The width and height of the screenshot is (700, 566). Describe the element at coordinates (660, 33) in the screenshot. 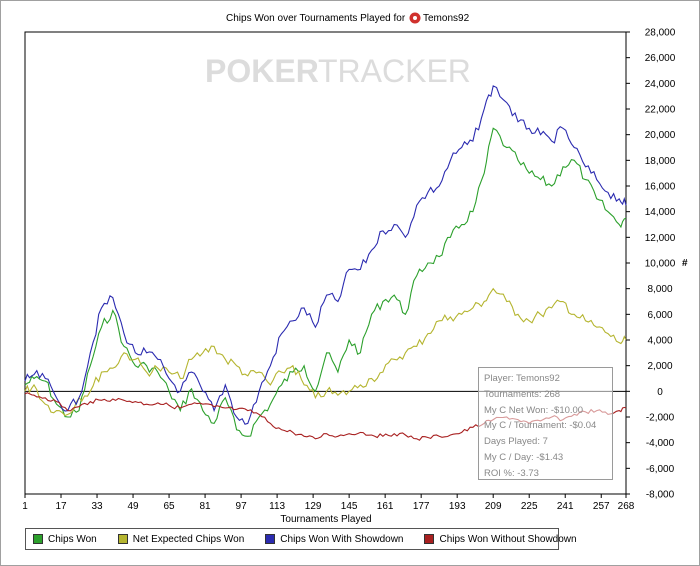

I see `y-tick-label: 28,000` at that location.